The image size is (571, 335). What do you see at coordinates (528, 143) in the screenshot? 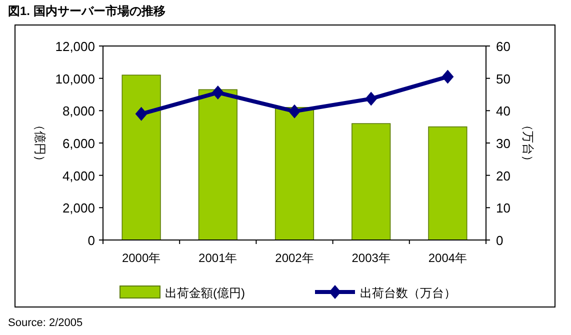
I see `y2-axis-title: （万台）` at bounding box center [528, 143].